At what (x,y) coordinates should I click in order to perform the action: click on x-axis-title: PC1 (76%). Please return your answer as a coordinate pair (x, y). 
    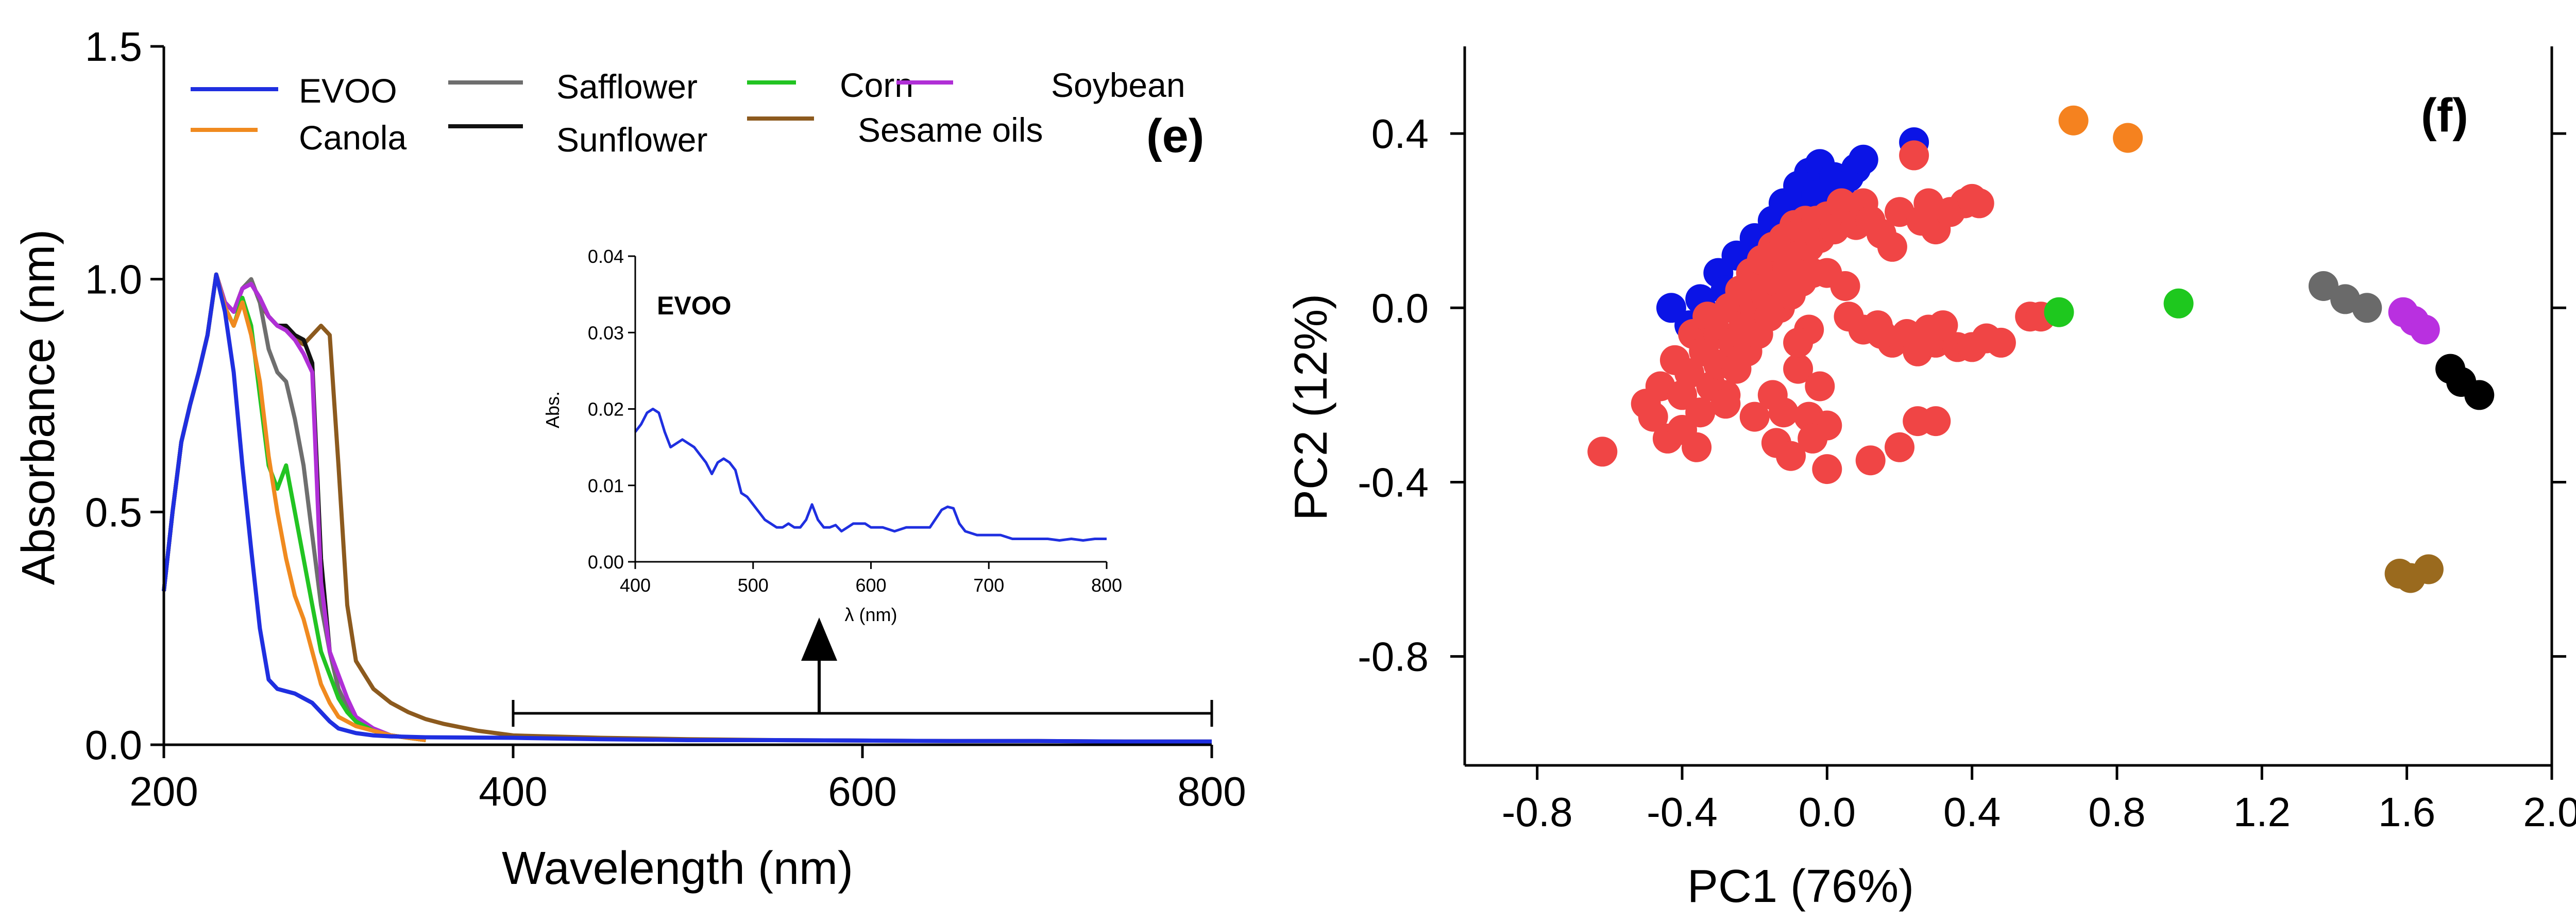
    Looking at the image, I should click on (1800, 886).